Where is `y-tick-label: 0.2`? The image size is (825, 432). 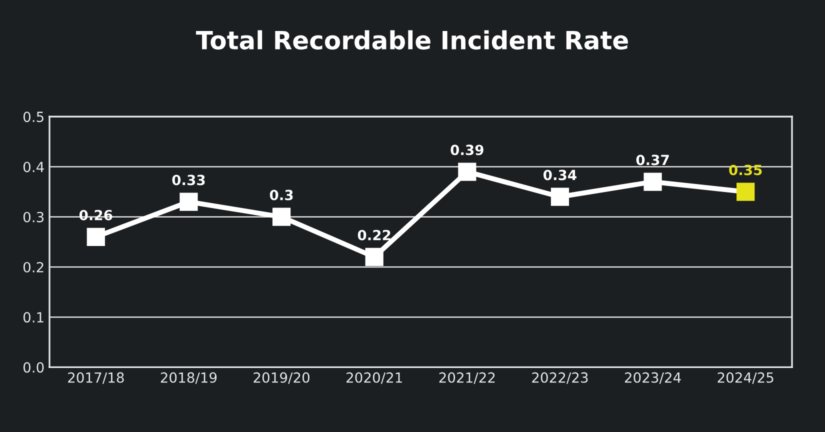 y-tick-label: 0.2 is located at coordinates (33, 267).